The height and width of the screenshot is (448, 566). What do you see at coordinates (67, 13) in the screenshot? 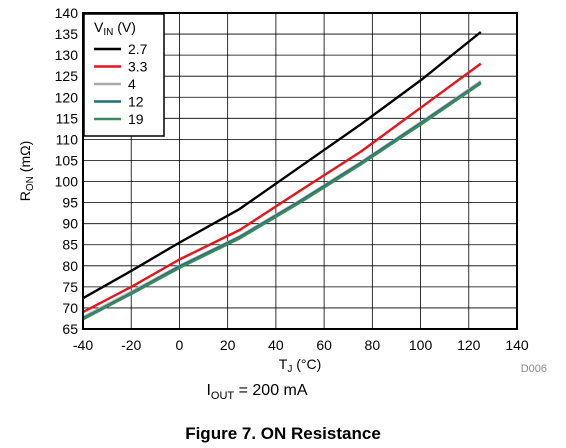
I see `y-tick-label: 140` at bounding box center [67, 13].